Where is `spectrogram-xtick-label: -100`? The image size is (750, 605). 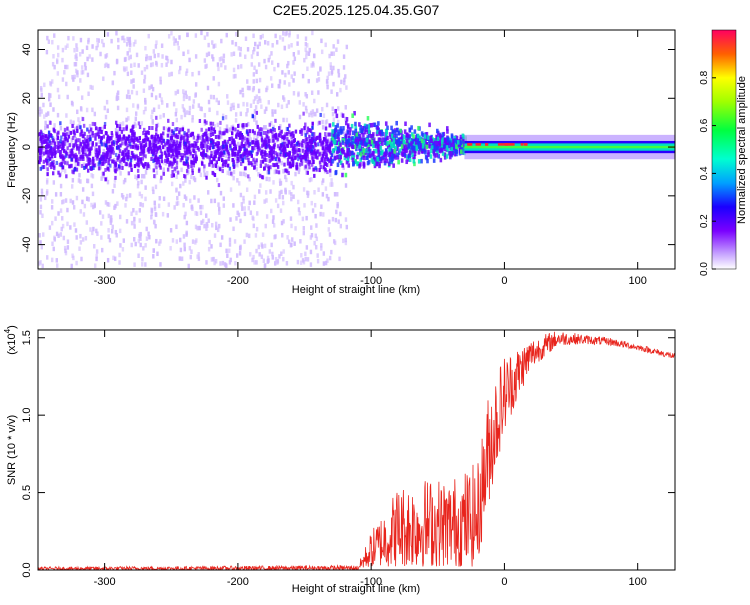
spectrogram-xtick-label: -100 is located at coordinates (371, 281).